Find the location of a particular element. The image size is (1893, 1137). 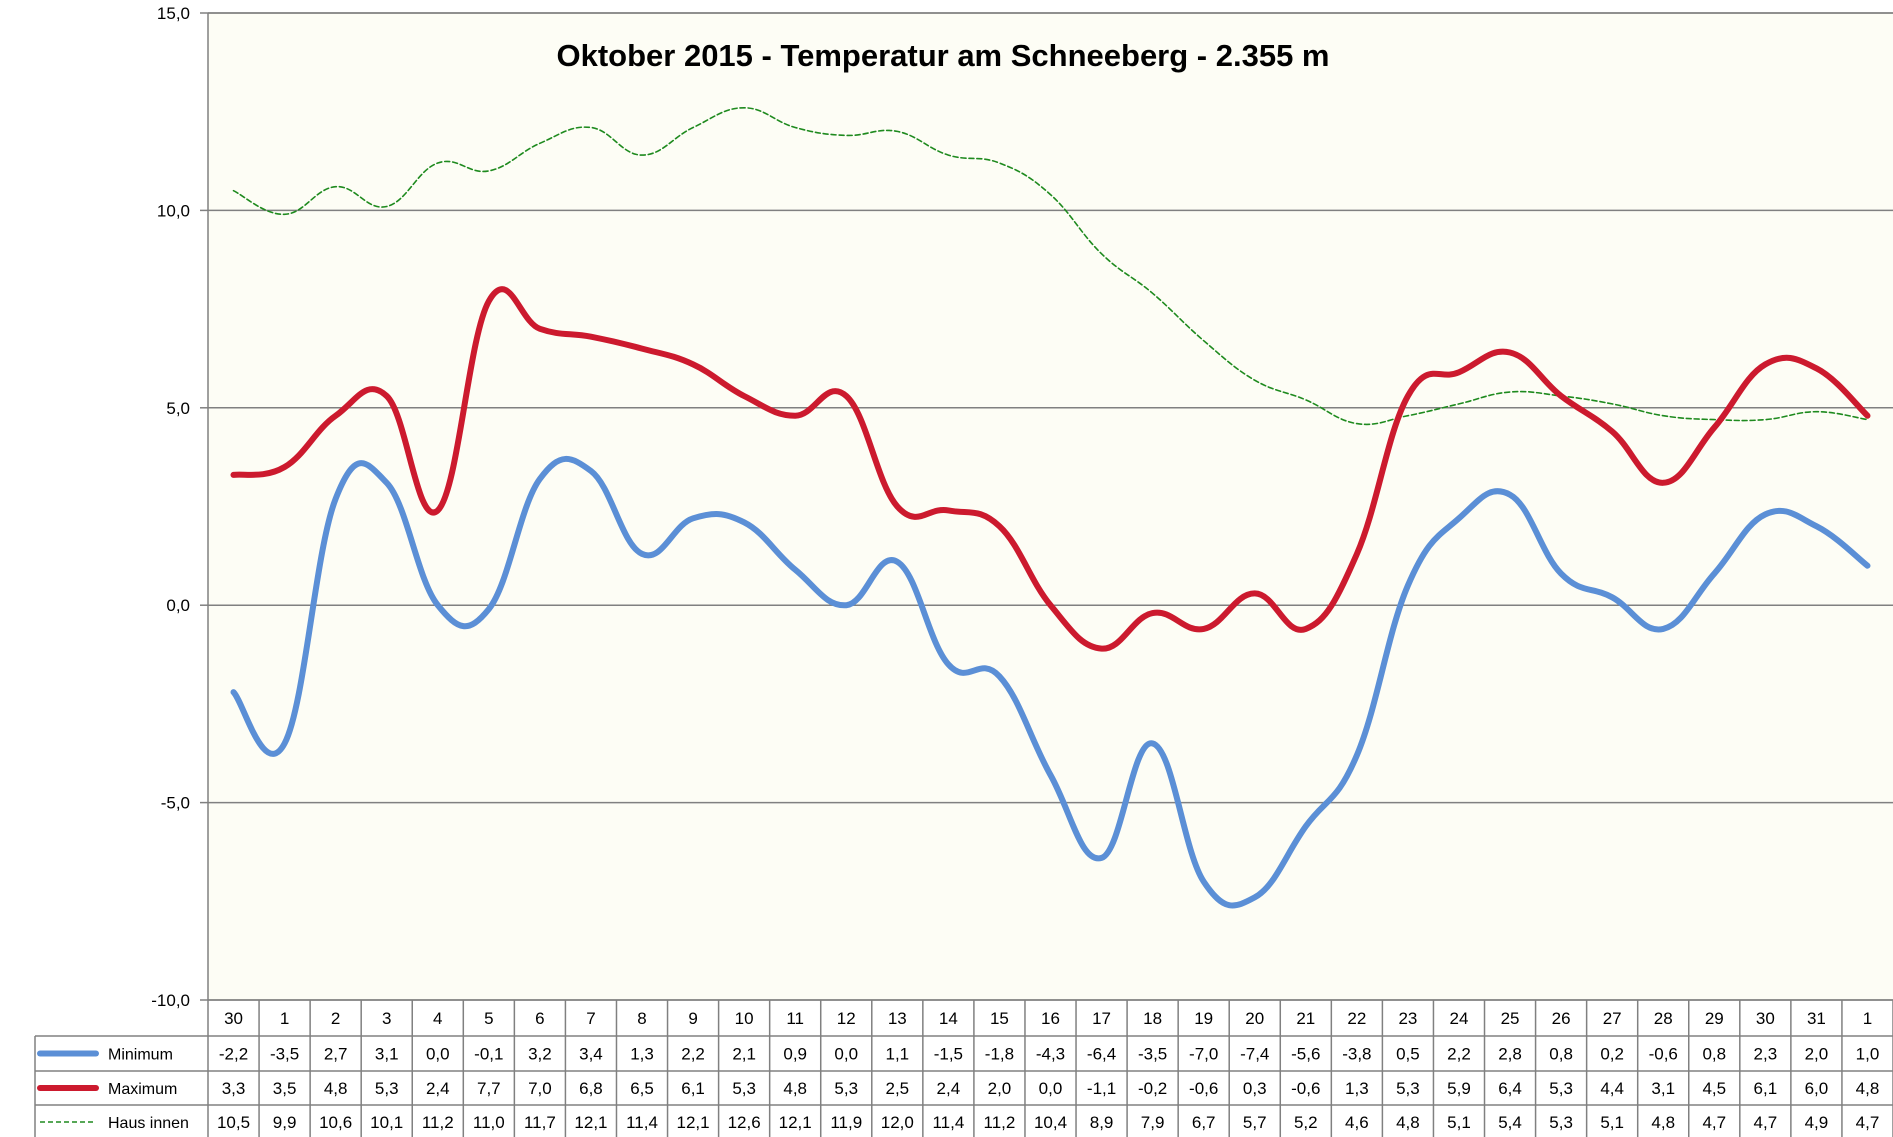

data-label: 2,1 is located at coordinates (744, 1054).